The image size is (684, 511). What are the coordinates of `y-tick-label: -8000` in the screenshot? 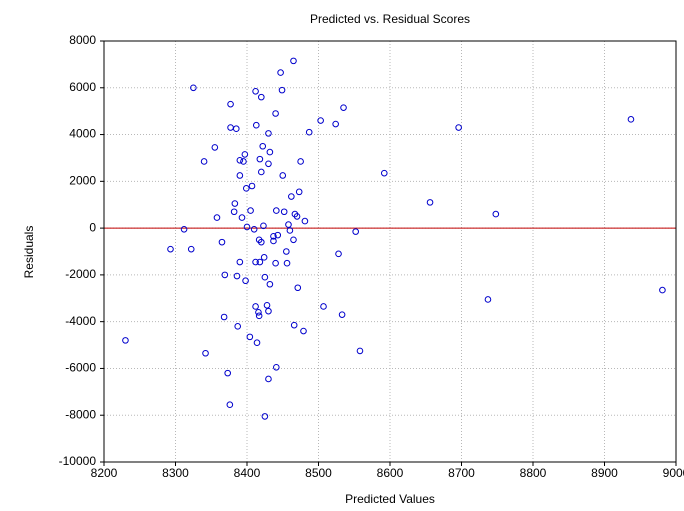 It's located at (80, 414).